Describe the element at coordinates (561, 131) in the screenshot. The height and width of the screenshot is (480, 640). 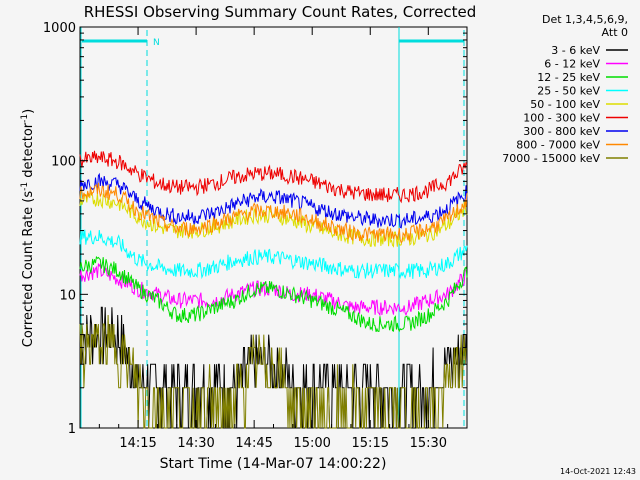
I see `legend-label-6: 300 - 800 keV` at that location.